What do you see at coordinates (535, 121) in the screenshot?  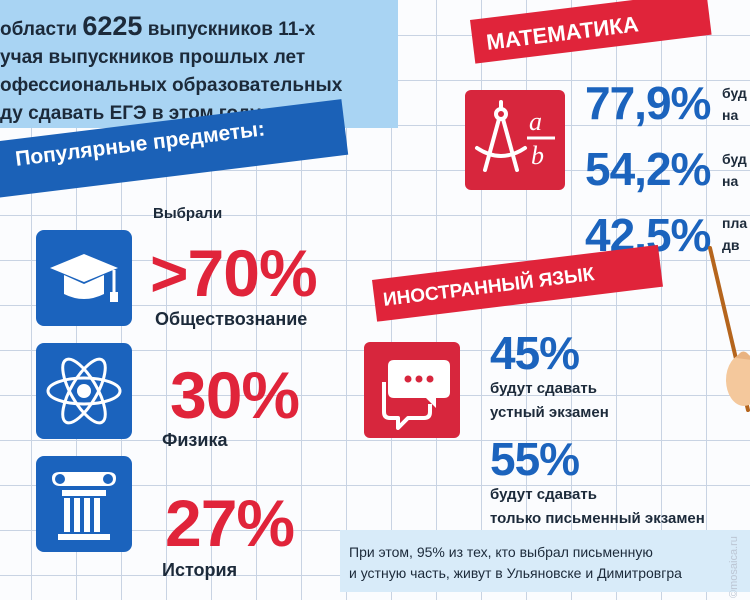 I see `svg-text: a` at bounding box center [535, 121].